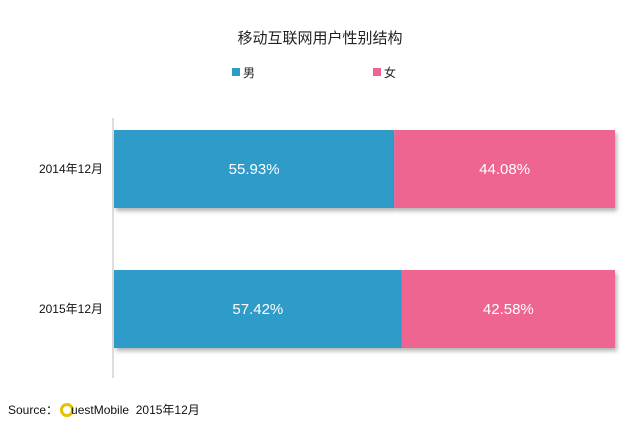 This screenshot has width=640, height=426. What do you see at coordinates (71, 309) in the screenshot?
I see `category-label-2: 2015年12月` at bounding box center [71, 309].